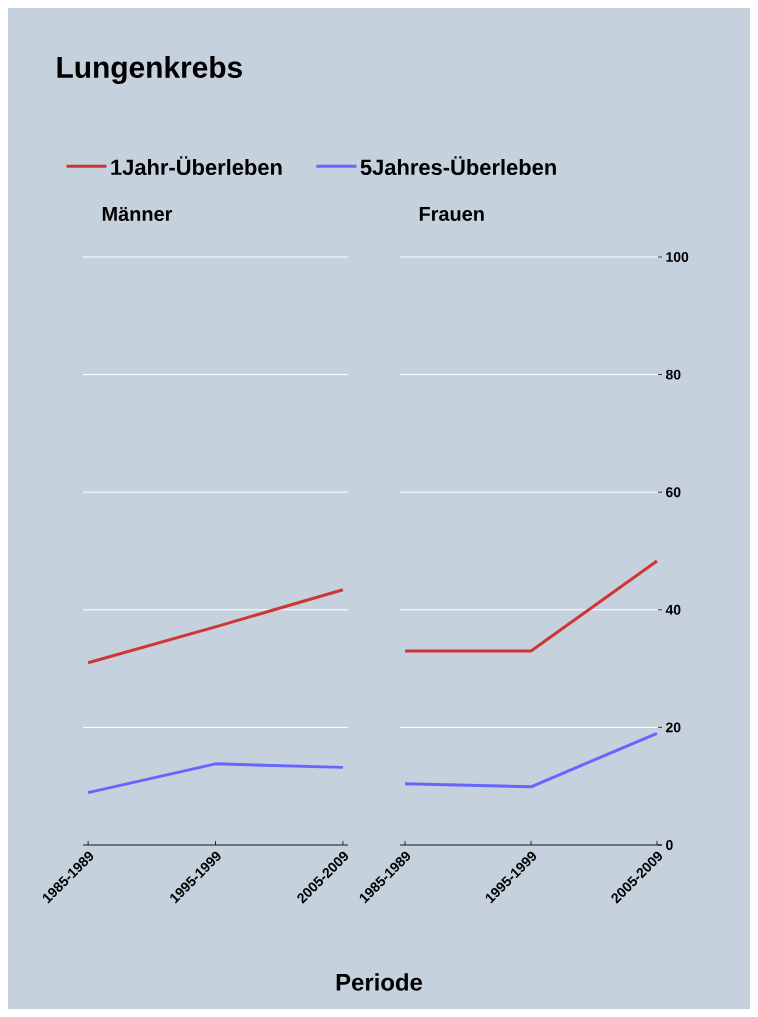 This screenshot has width=758, height=1017. Describe the element at coordinates (379, 982) in the screenshot. I see `x-axis-title: Periode` at that location.